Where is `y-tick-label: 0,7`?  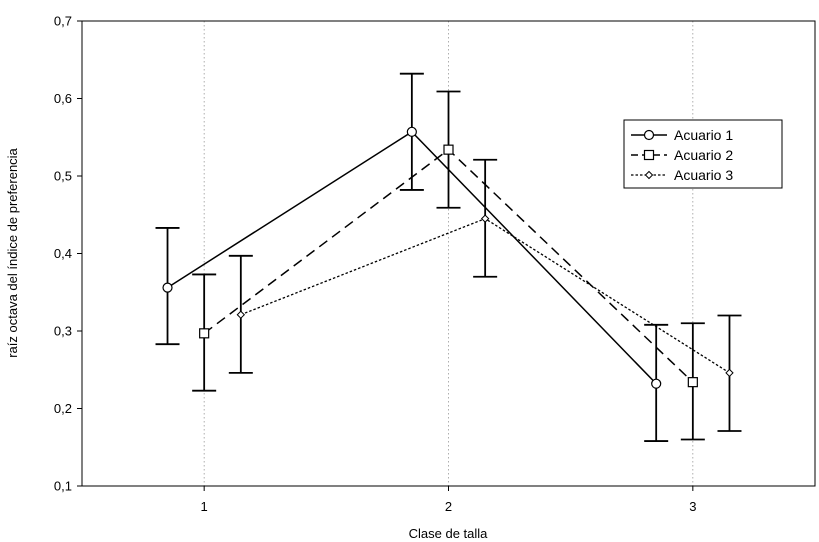
y-tick-label: 0,7 is located at coordinates (63, 21).